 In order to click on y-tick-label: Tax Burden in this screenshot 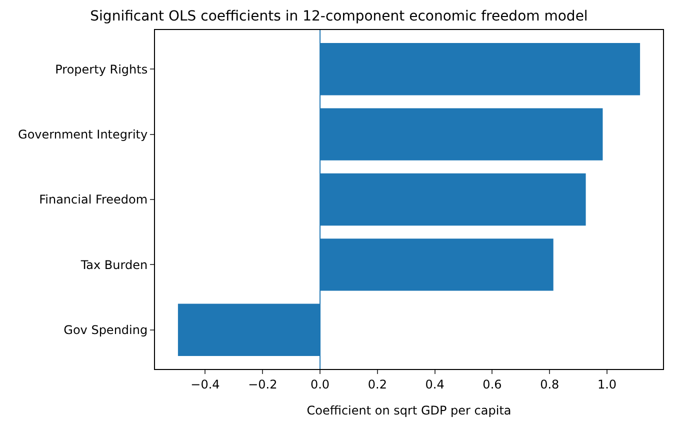, I will do `click(114, 265)`.